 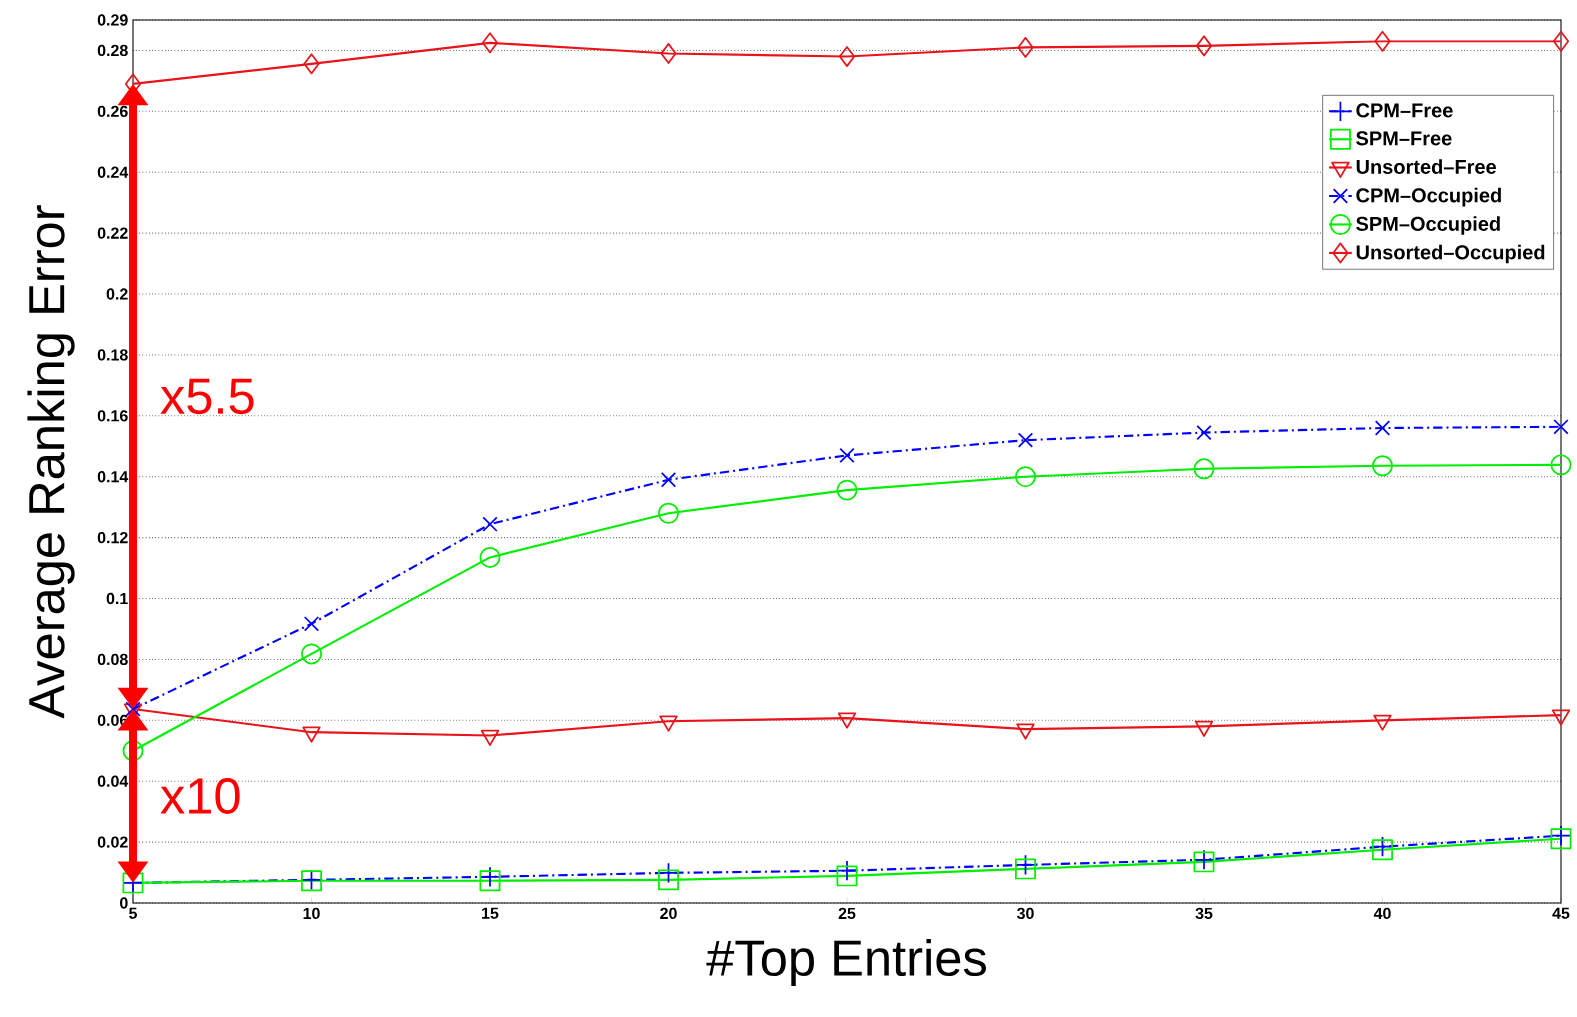 What do you see at coordinates (112, 842) in the screenshot?
I see `y-tick-label: 0.02` at bounding box center [112, 842].